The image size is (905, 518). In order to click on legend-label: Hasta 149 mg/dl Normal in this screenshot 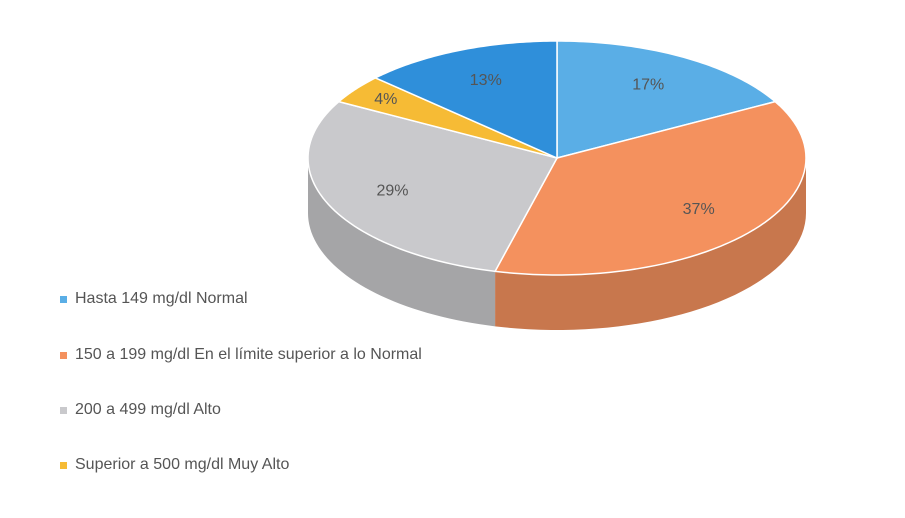, I will do `click(161, 298)`.